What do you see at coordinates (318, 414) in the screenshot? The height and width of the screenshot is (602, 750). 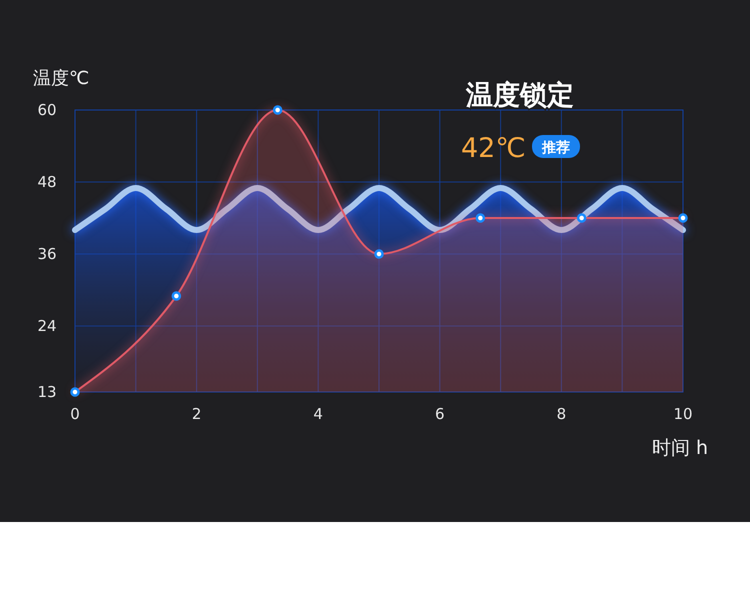 I see `x-tick-label: 4` at bounding box center [318, 414].